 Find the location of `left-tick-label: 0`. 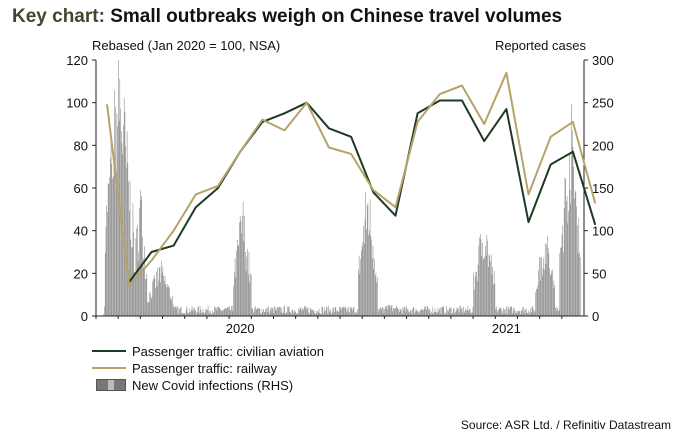

left-tick-label: 0 is located at coordinates (84, 316).